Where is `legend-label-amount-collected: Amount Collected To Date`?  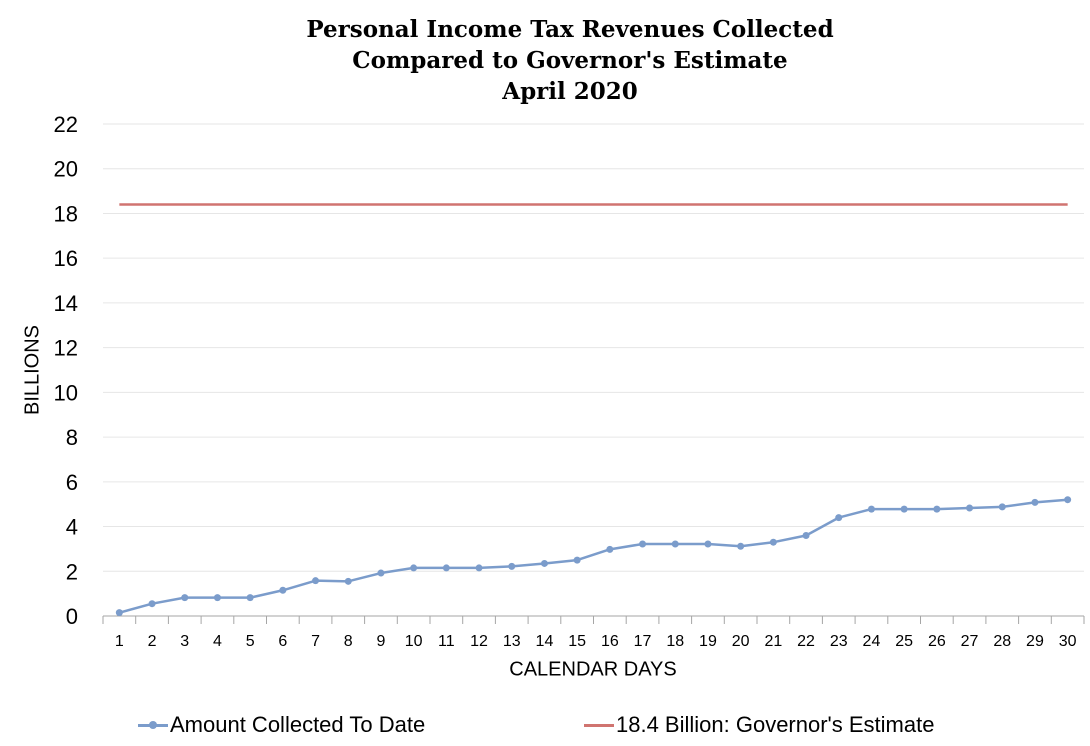 legend-label-amount-collected: Amount Collected To Date is located at coordinates (298, 724).